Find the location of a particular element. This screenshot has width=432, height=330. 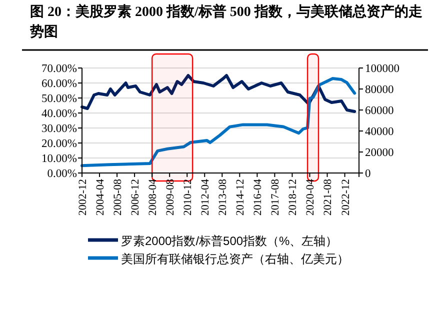

x-tick-label: 2012-04 is located at coordinates (206, 197).